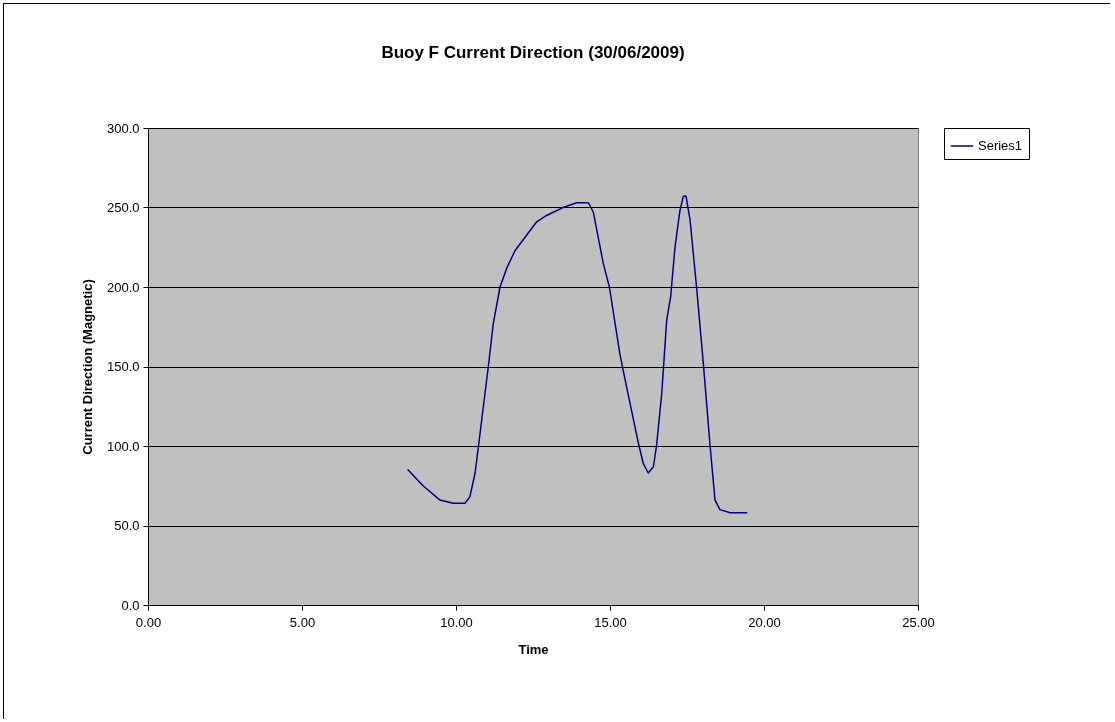  What do you see at coordinates (123, 128) in the screenshot?
I see `y-tick-label: 300.0` at bounding box center [123, 128].